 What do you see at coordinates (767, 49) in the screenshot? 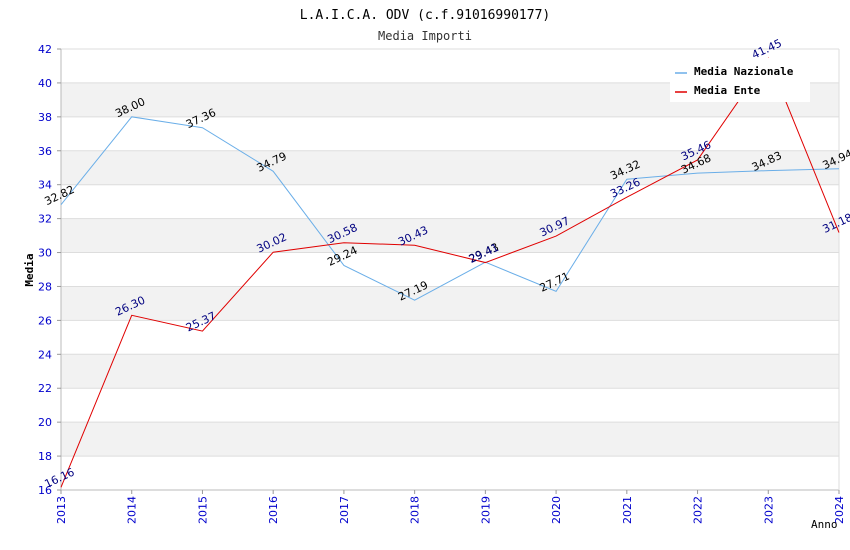
I see `data-label: 41.45` at bounding box center [767, 49].